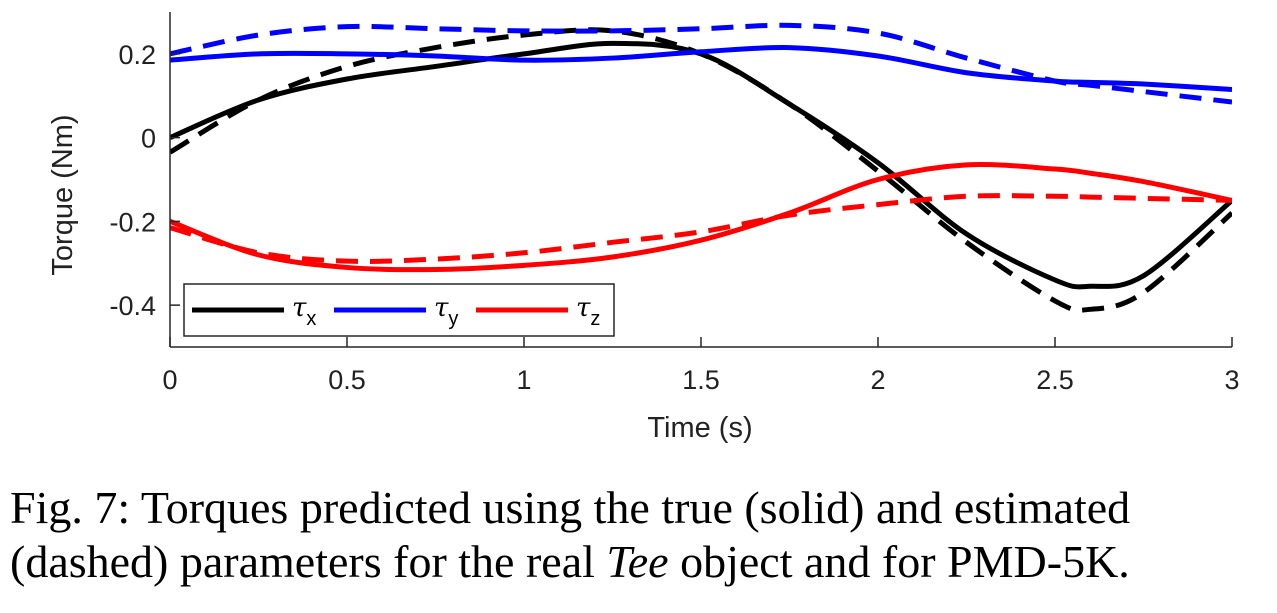 This screenshot has height=613, width=1277. Describe the element at coordinates (595, 319) in the screenshot. I see `legend-subscript: z` at that location.